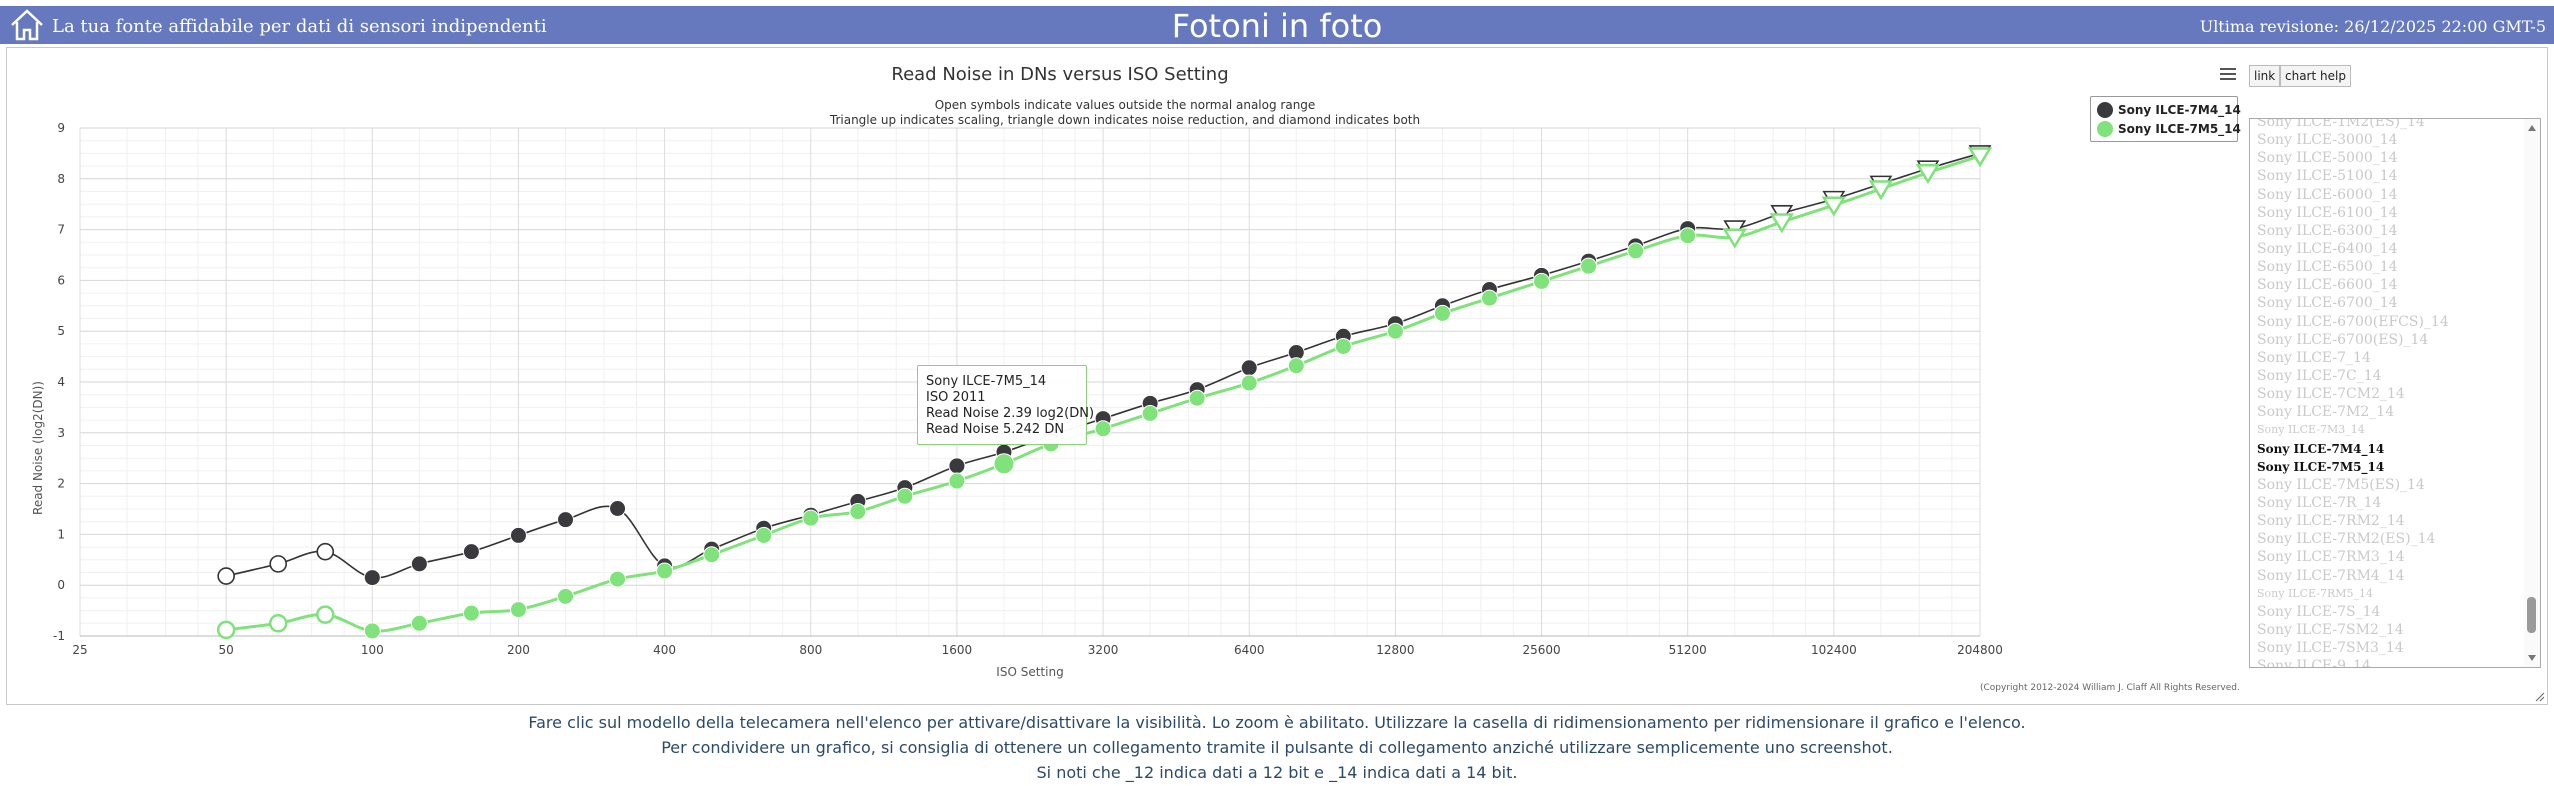 The height and width of the screenshot is (786, 2554). I want to click on camera-list-item: Sony ILCE-9_14, so click(2314, 663).